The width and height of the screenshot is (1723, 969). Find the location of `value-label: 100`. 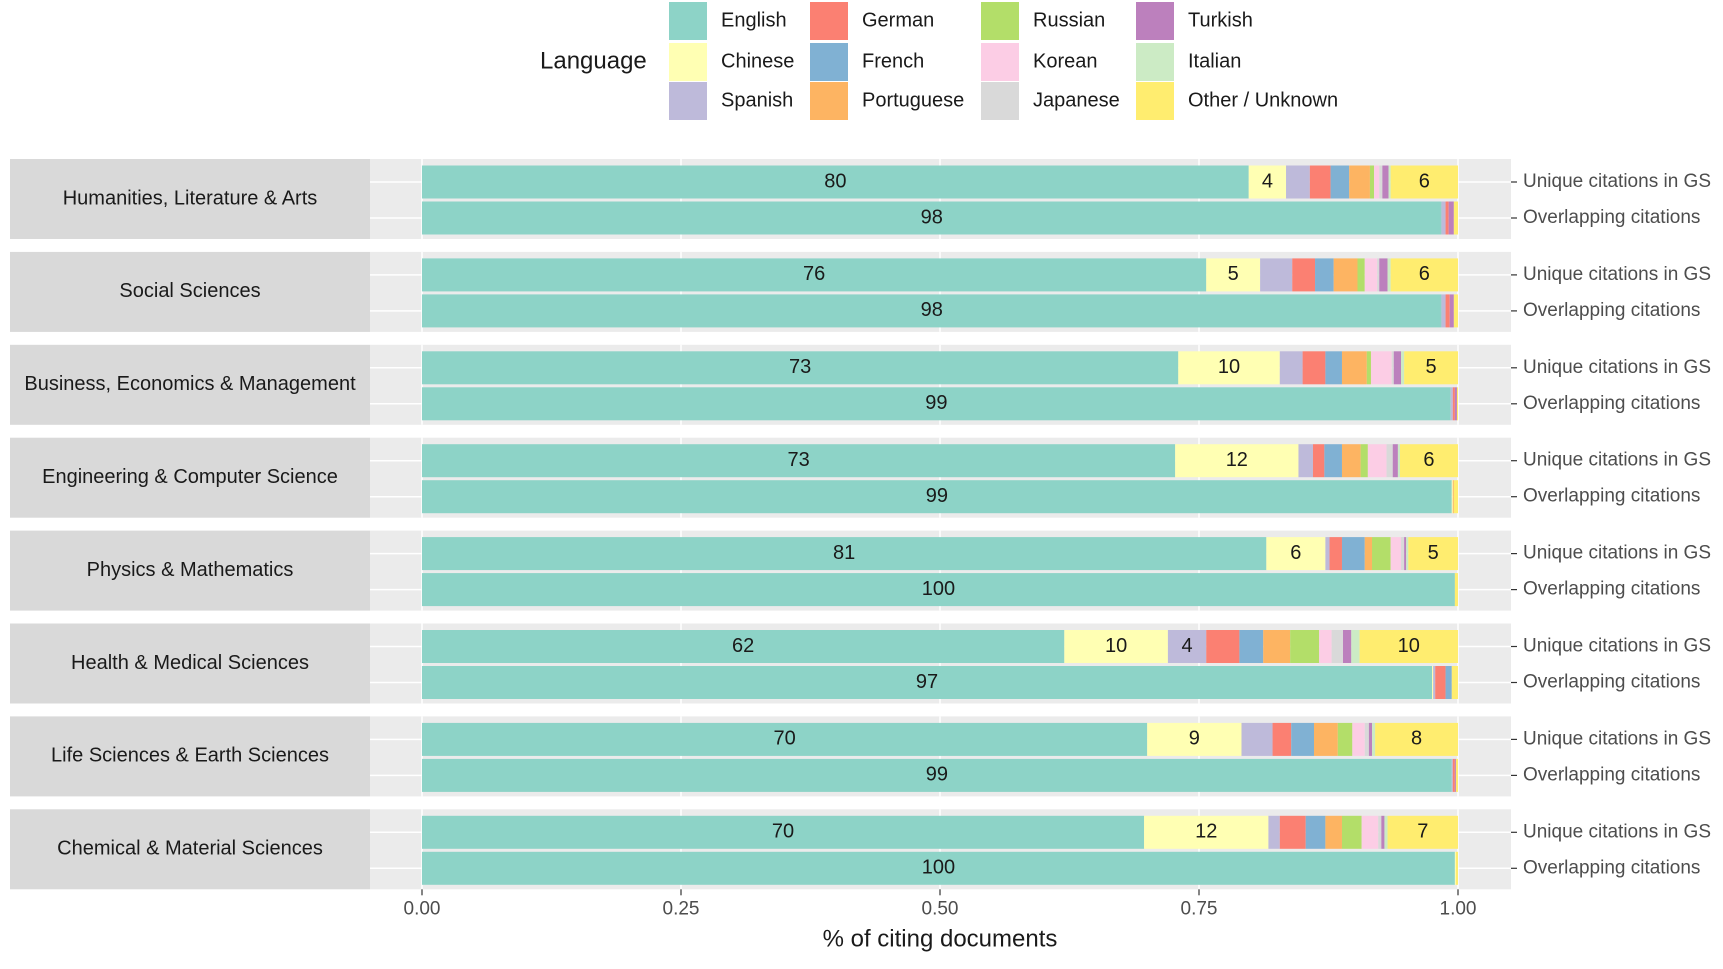

value-label: 100 is located at coordinates (938, 589).